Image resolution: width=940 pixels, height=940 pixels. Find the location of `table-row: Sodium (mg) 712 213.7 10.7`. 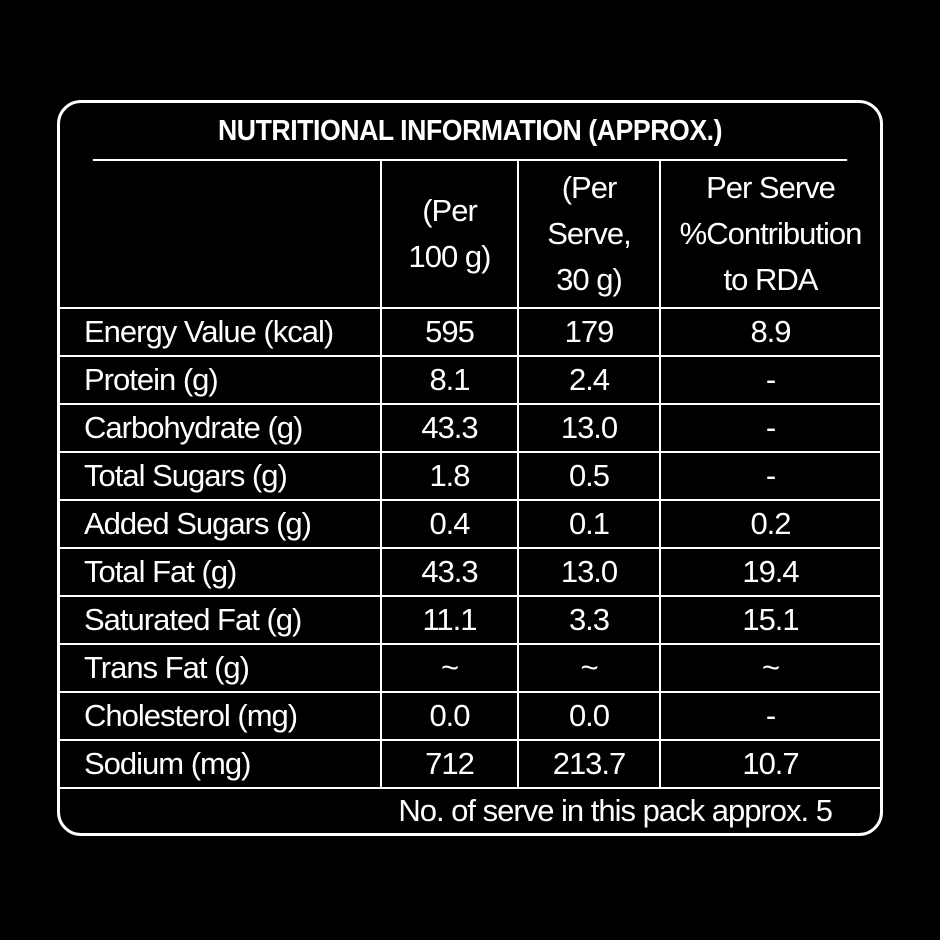

table-row: Sodium (mg) 712 213.7 10.7 is located at coordinates (470, 763).